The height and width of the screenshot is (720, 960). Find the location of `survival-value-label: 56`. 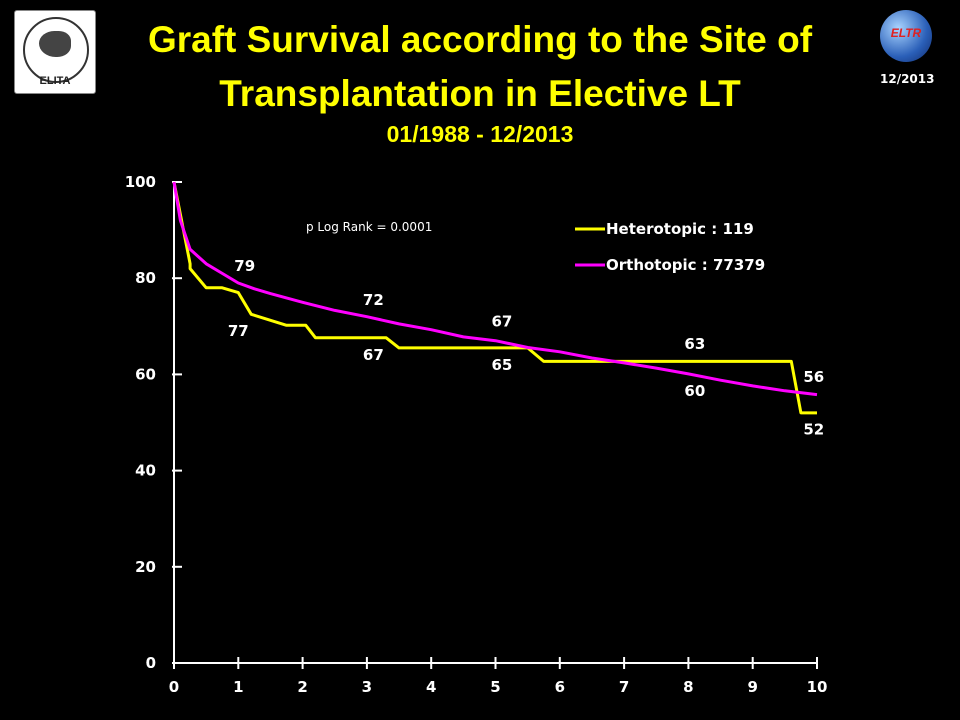

survival-value-label: 56 is located at coordinates (813, 377).